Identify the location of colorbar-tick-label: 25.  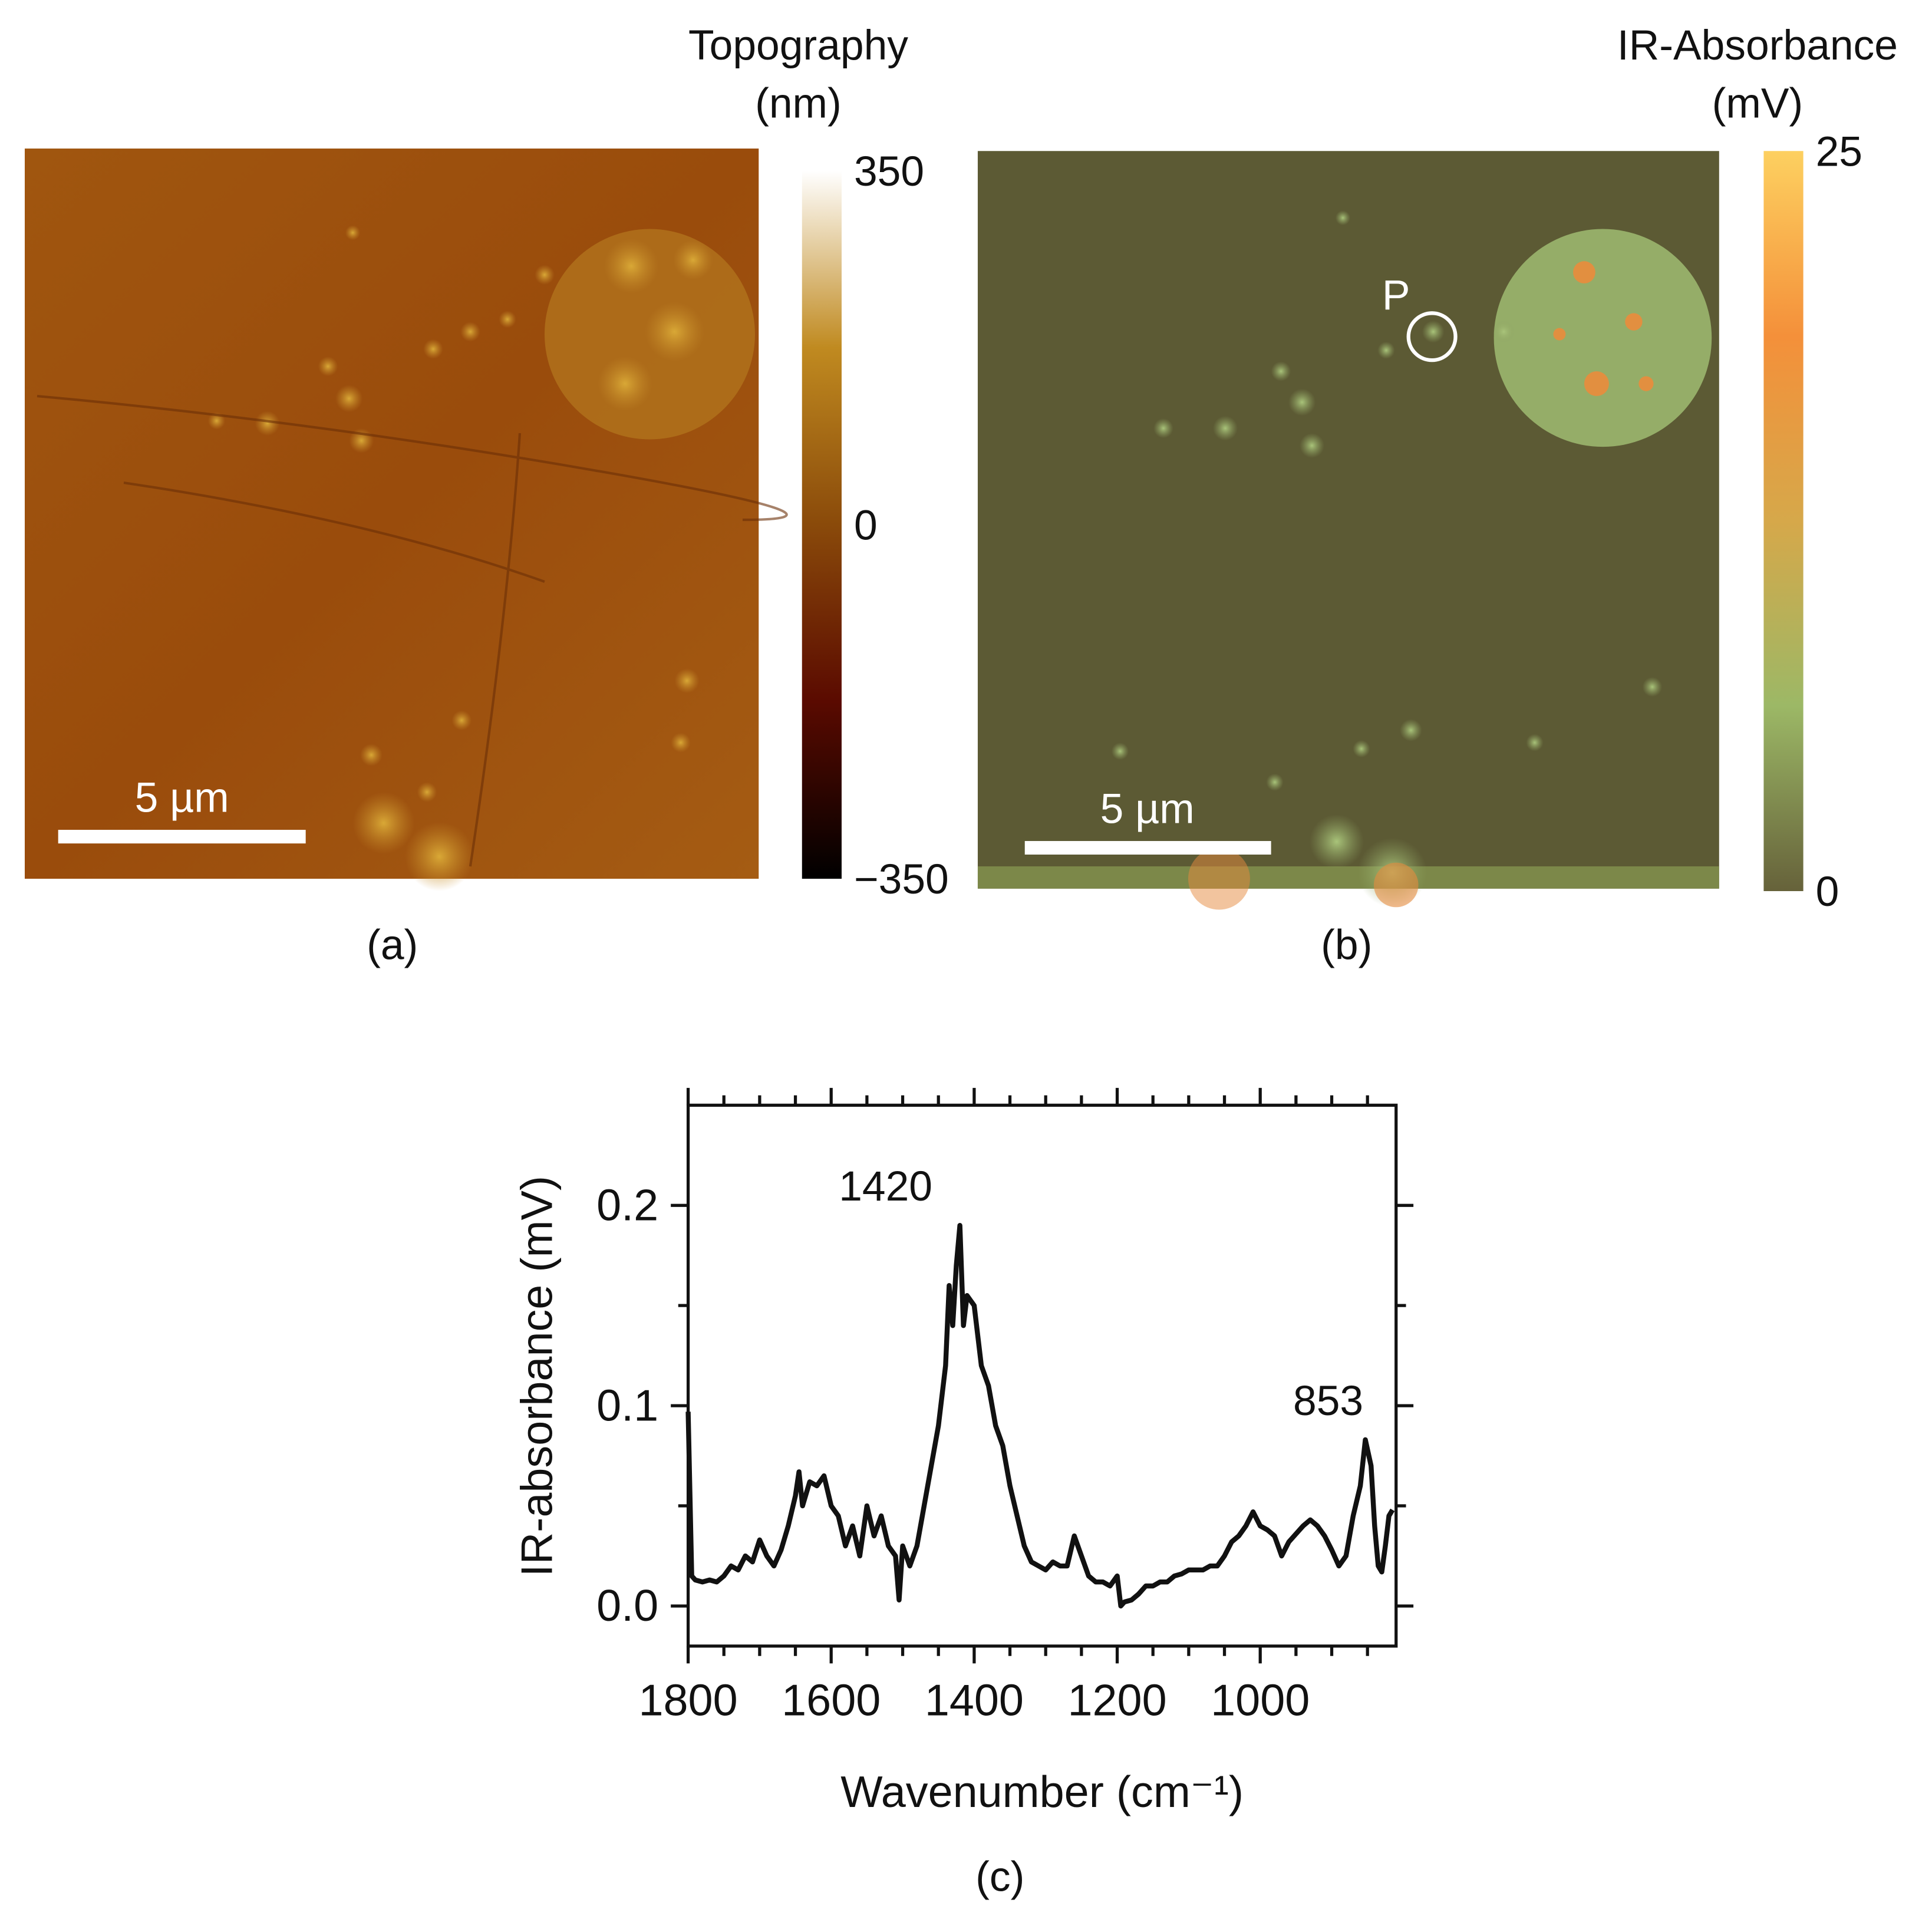
(1839, 151).